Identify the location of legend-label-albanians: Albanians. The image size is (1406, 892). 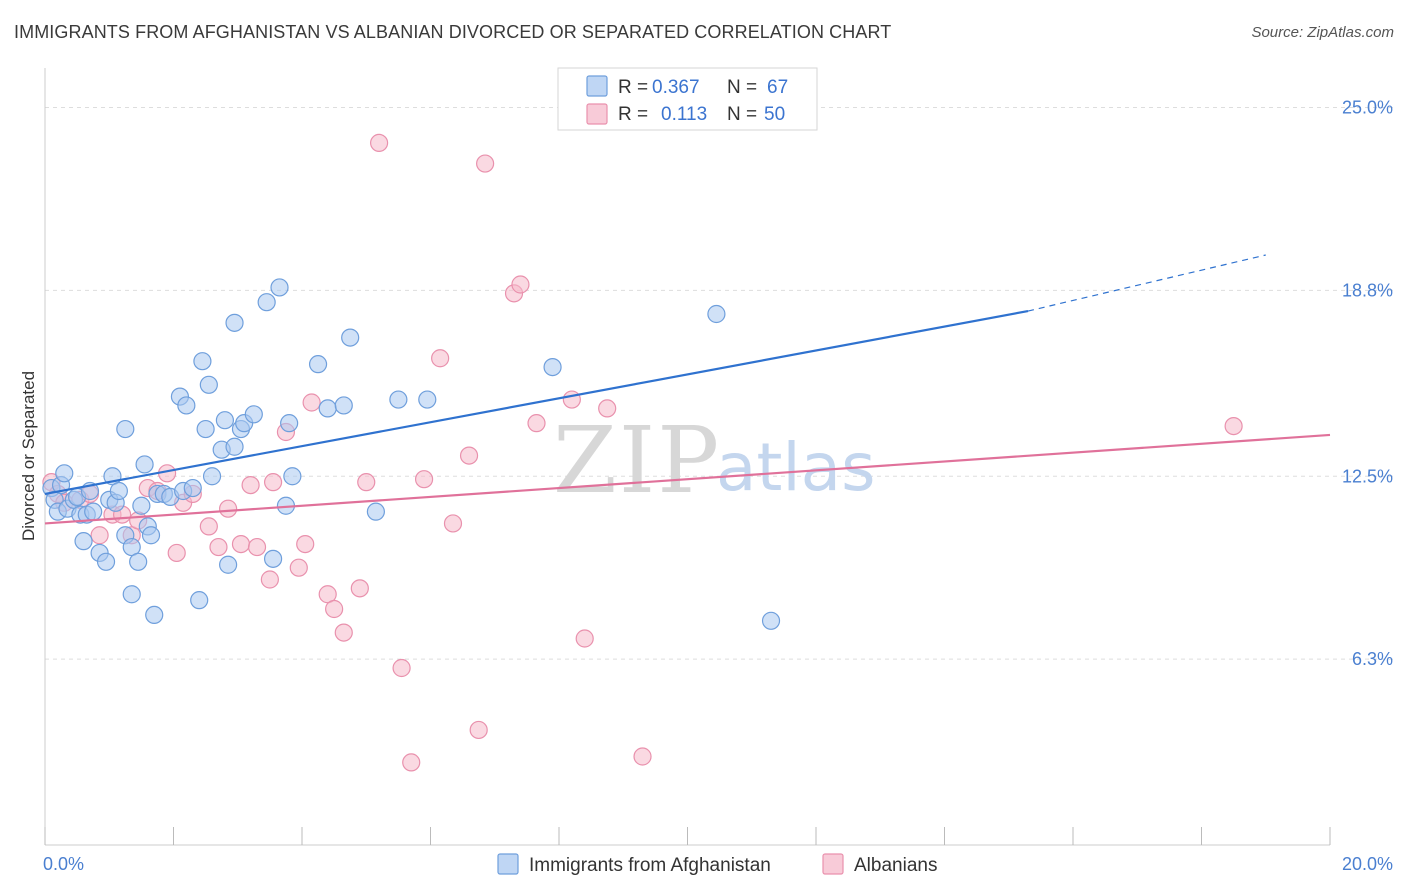
(895, 865).